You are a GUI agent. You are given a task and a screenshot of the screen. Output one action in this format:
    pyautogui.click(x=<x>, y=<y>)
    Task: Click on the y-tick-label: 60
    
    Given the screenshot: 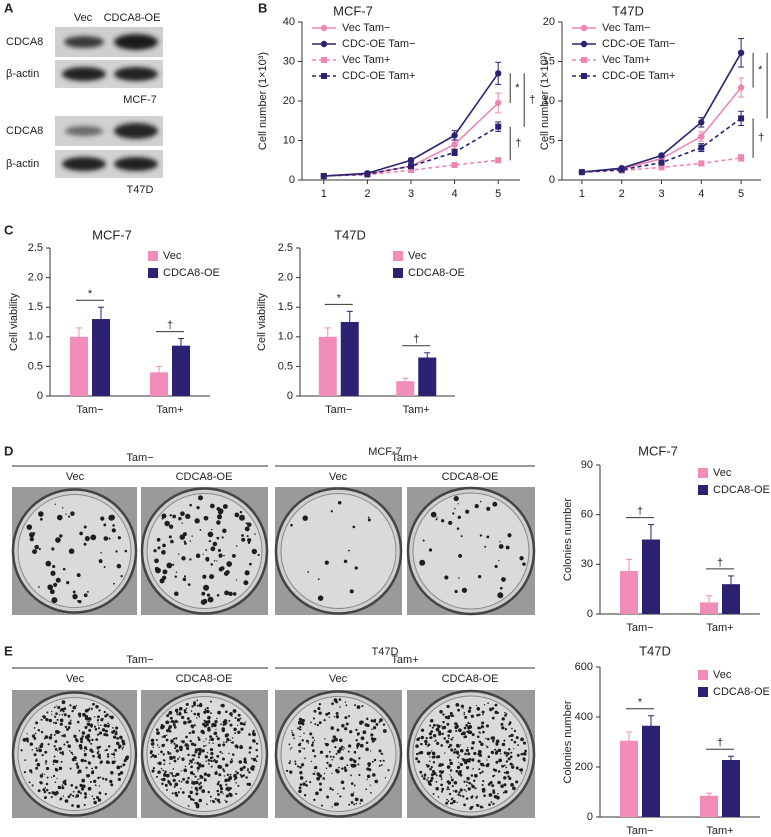 What is the action you would take?
    pyautogui.click(x=587, y=515)
    